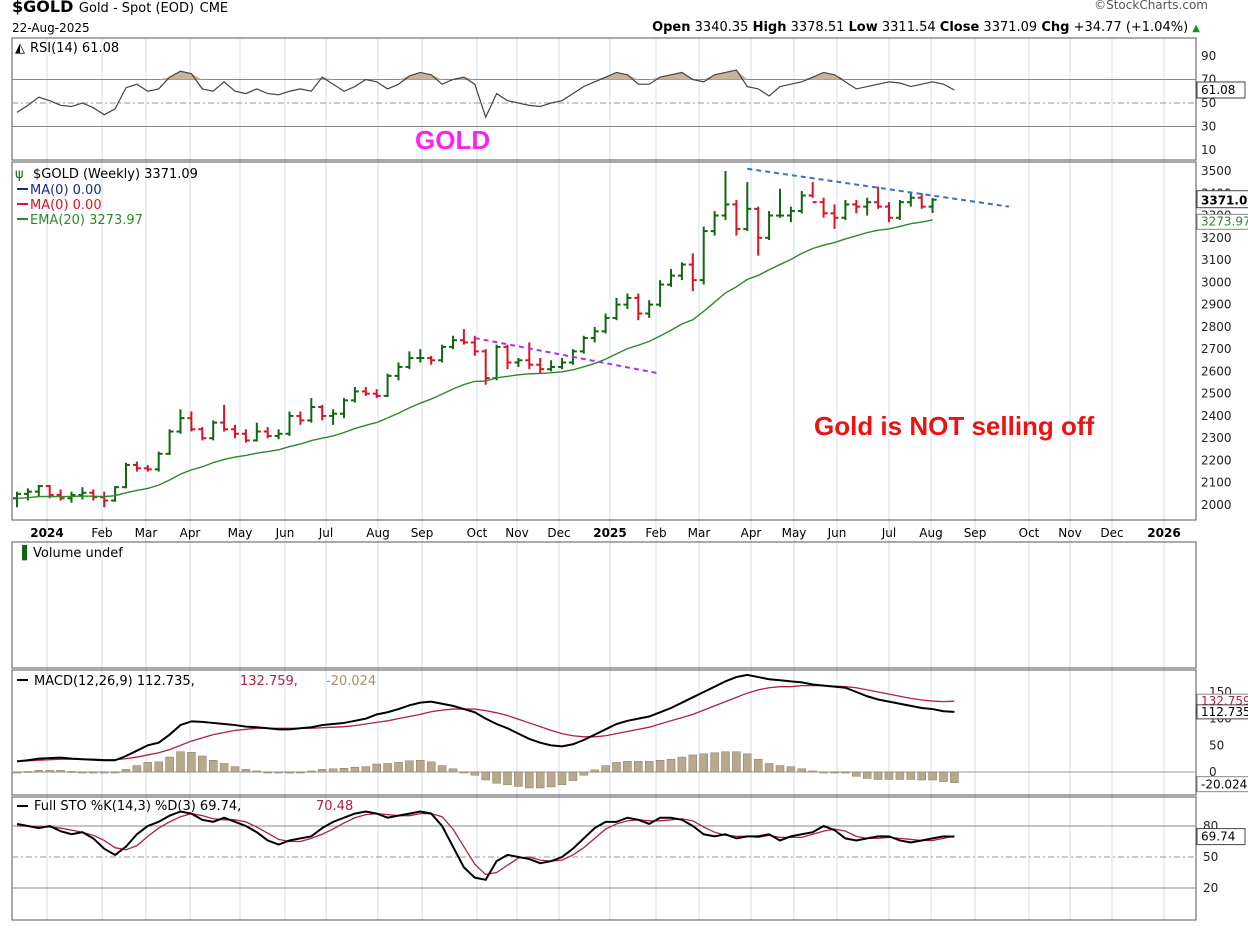  I want to click on chart-date: 22-Aug-2025, so click(51, 28).